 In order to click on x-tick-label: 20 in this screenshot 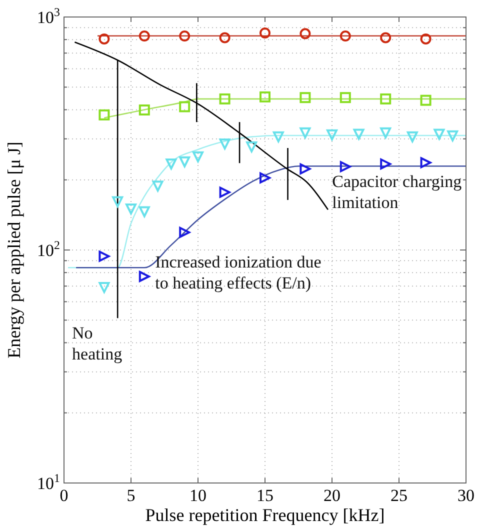, I will do `click(332, 495)`.